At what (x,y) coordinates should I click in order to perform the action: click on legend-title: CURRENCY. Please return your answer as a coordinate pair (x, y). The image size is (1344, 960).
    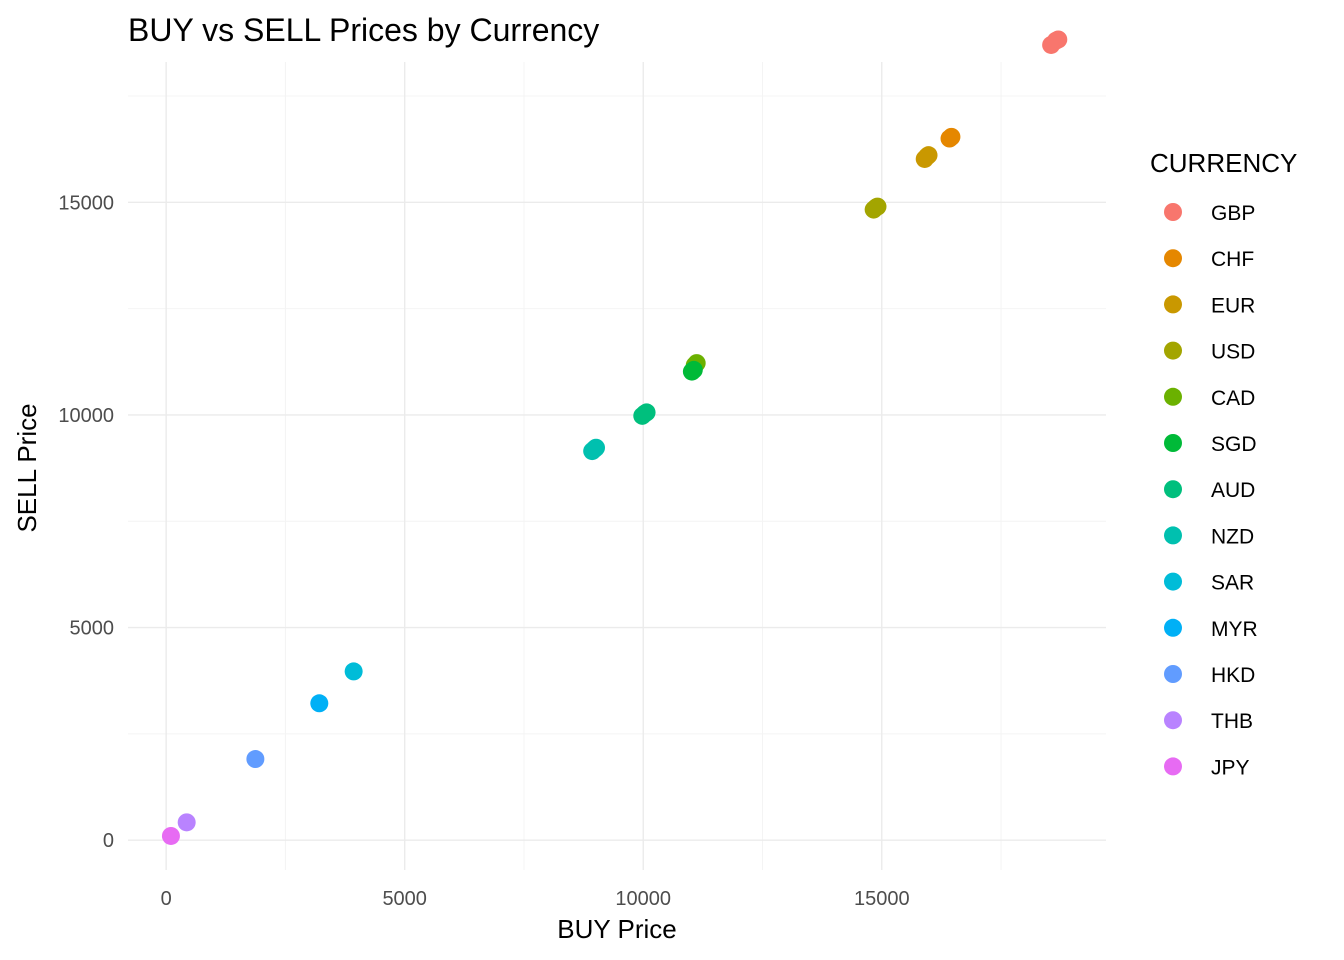
    Looking at the image, I should click on (1223, 163).